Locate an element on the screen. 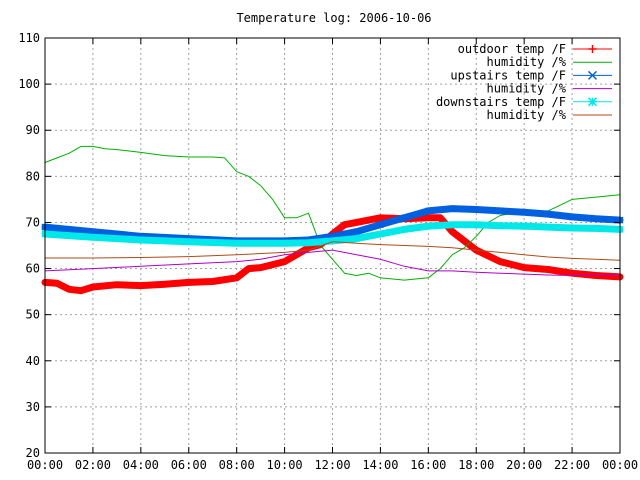 The image size is (640, 480). y-tick-label: 60 is located at coordinates (33, 269).